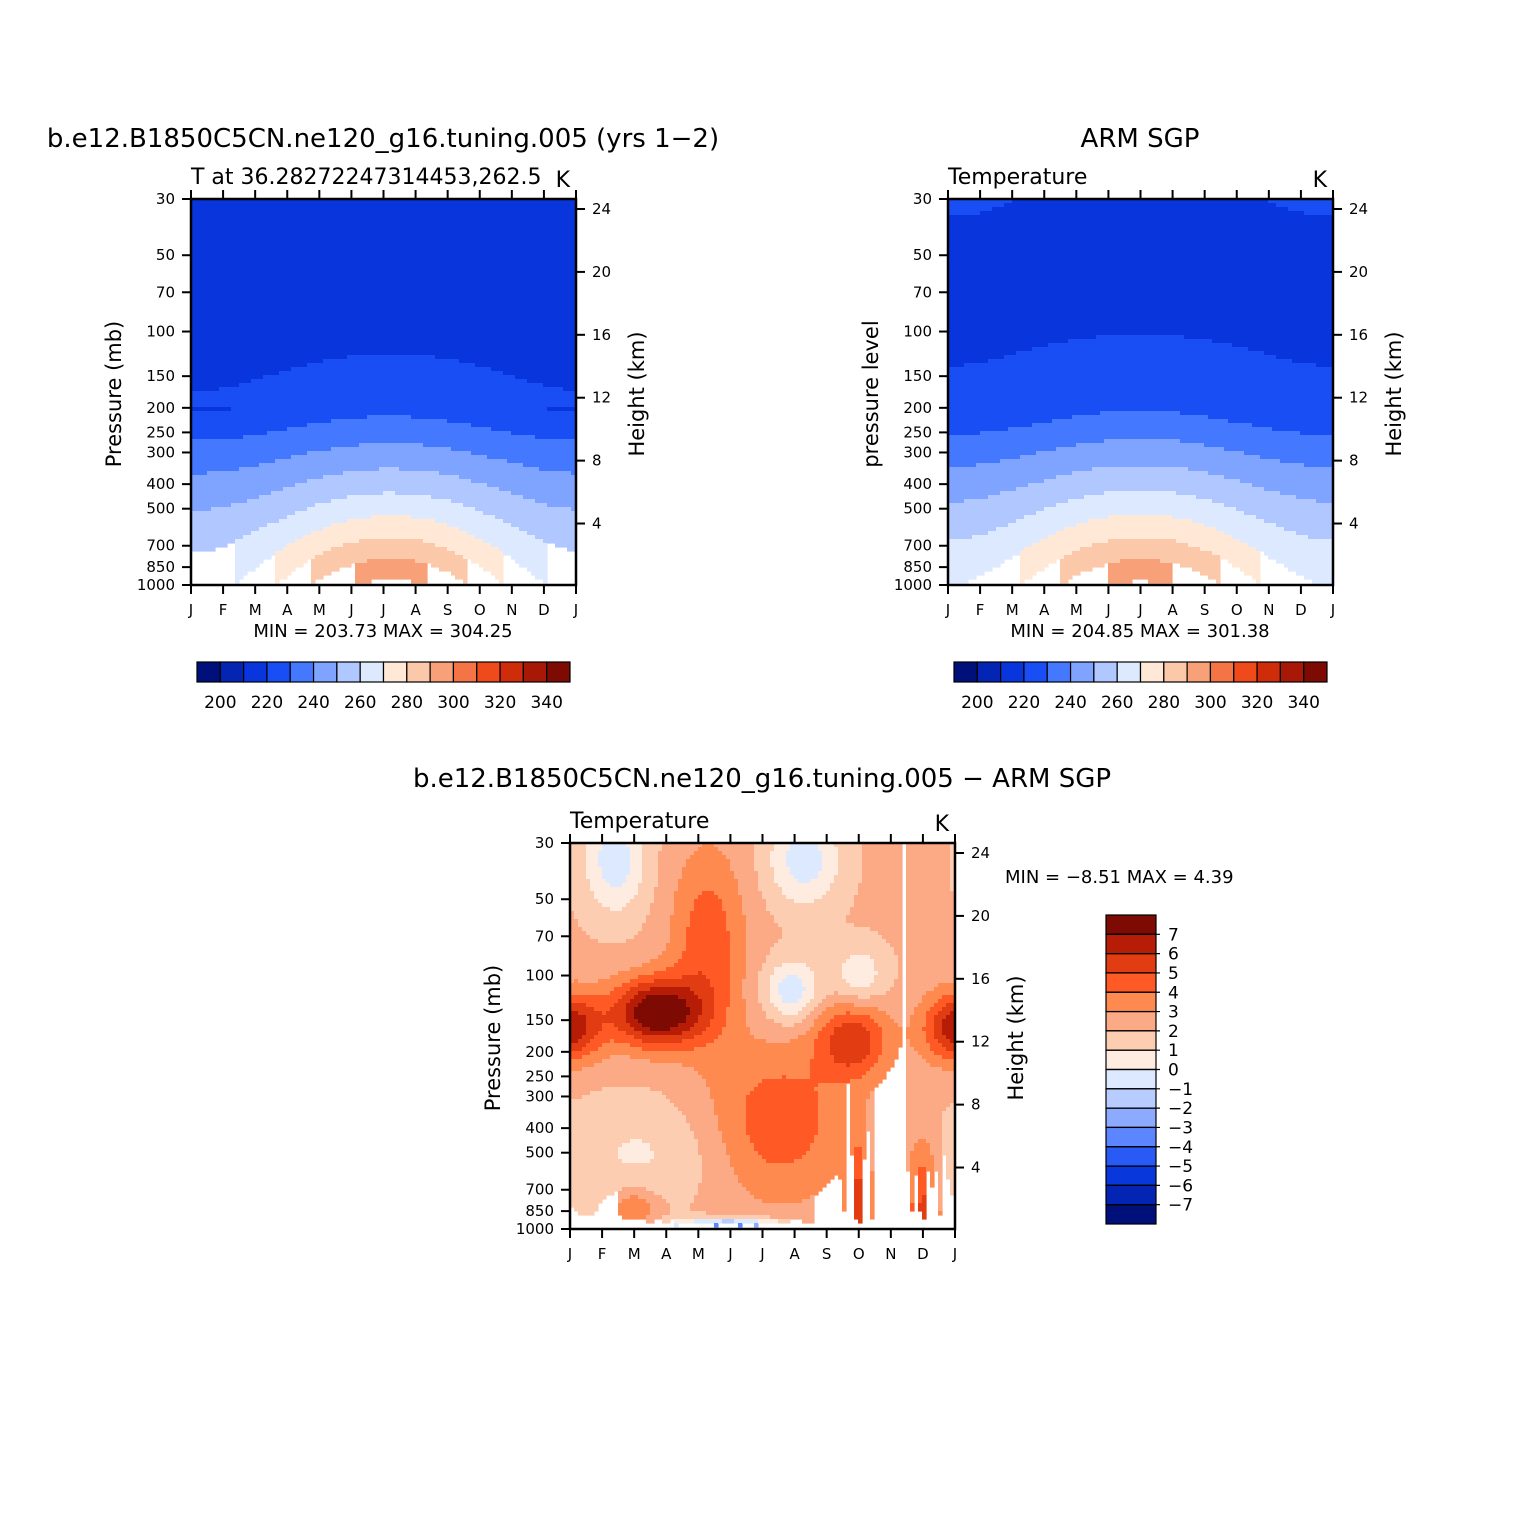 This screenshot has height=1524, width=1524. What do you see at coordinates (1139, 610) in the screenshot?
I see `obs-xtick-label: J` at bounding box center [1139, 610].